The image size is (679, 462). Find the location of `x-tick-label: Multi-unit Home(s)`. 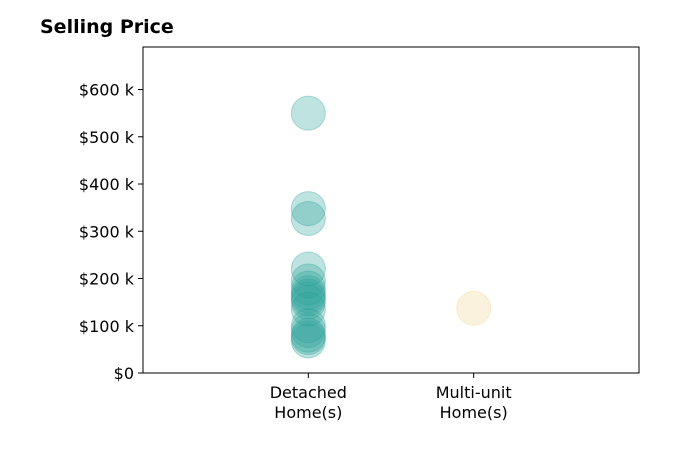

x-tick-label: Multi-unit Home(s) is located at coordinates (474, 402).